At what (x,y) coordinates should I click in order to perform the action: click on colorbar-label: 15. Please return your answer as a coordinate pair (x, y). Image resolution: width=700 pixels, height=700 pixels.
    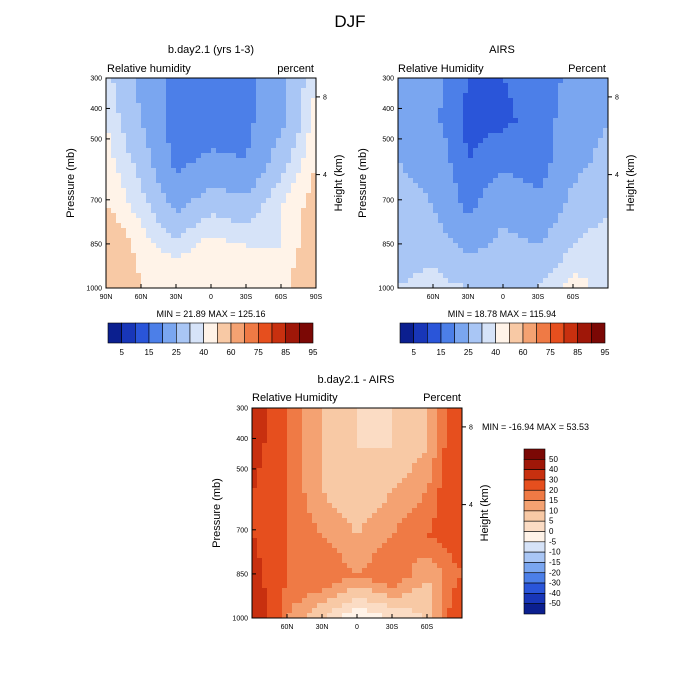
    Looking at the image, I should click on (149, 352).